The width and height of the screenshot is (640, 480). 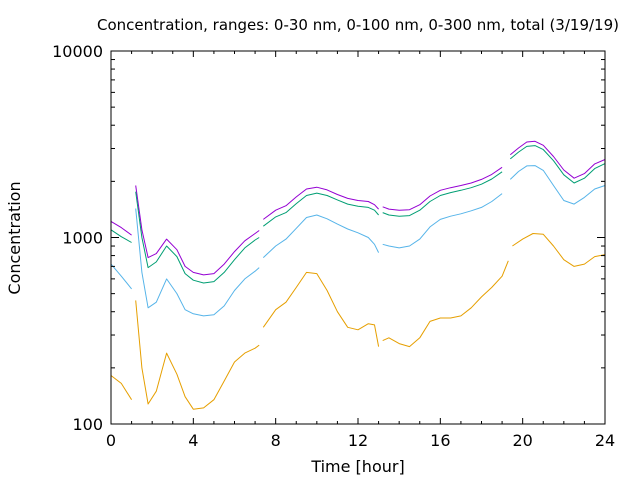 What do you see at coordinates (77, 51) in the screenshot?
I see `y-tick-label: 10000` at bounding box center [77, 51].